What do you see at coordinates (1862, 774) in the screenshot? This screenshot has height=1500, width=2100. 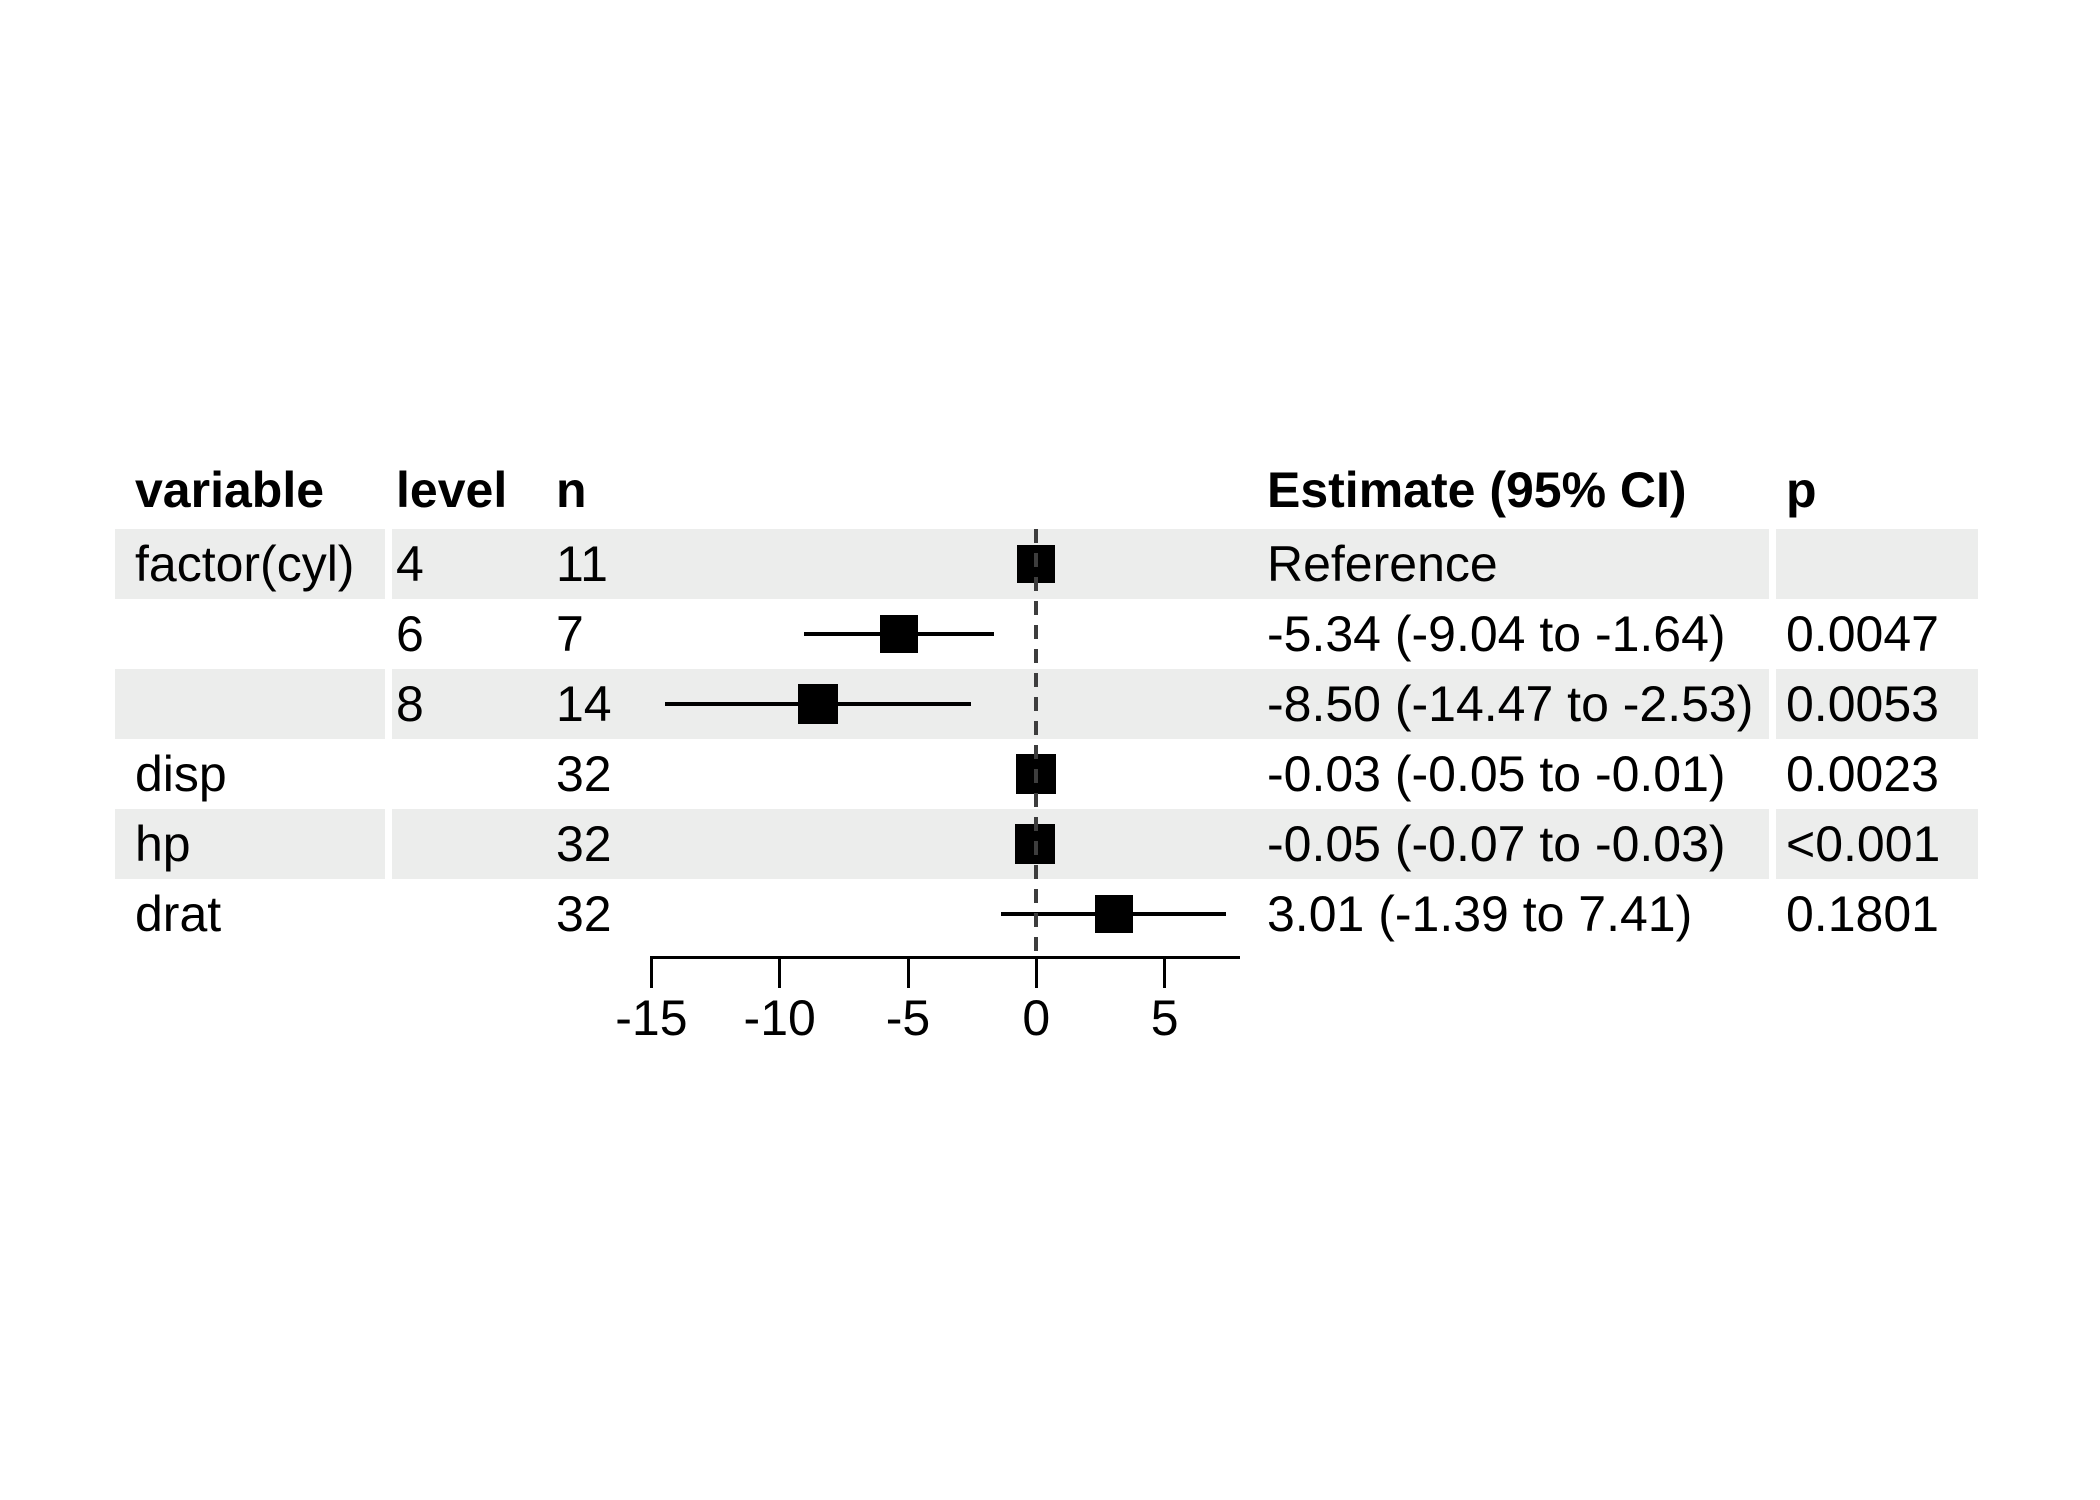 I see `p-cell: 0.0023` at bounding box center [1862, 774].